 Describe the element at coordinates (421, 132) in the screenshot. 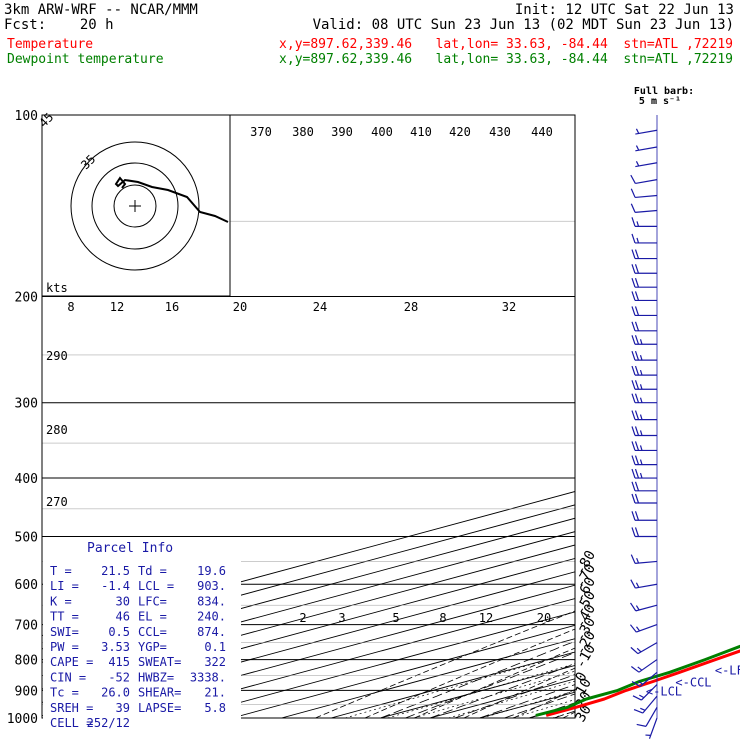

I see `theta-label: 410` at that location.